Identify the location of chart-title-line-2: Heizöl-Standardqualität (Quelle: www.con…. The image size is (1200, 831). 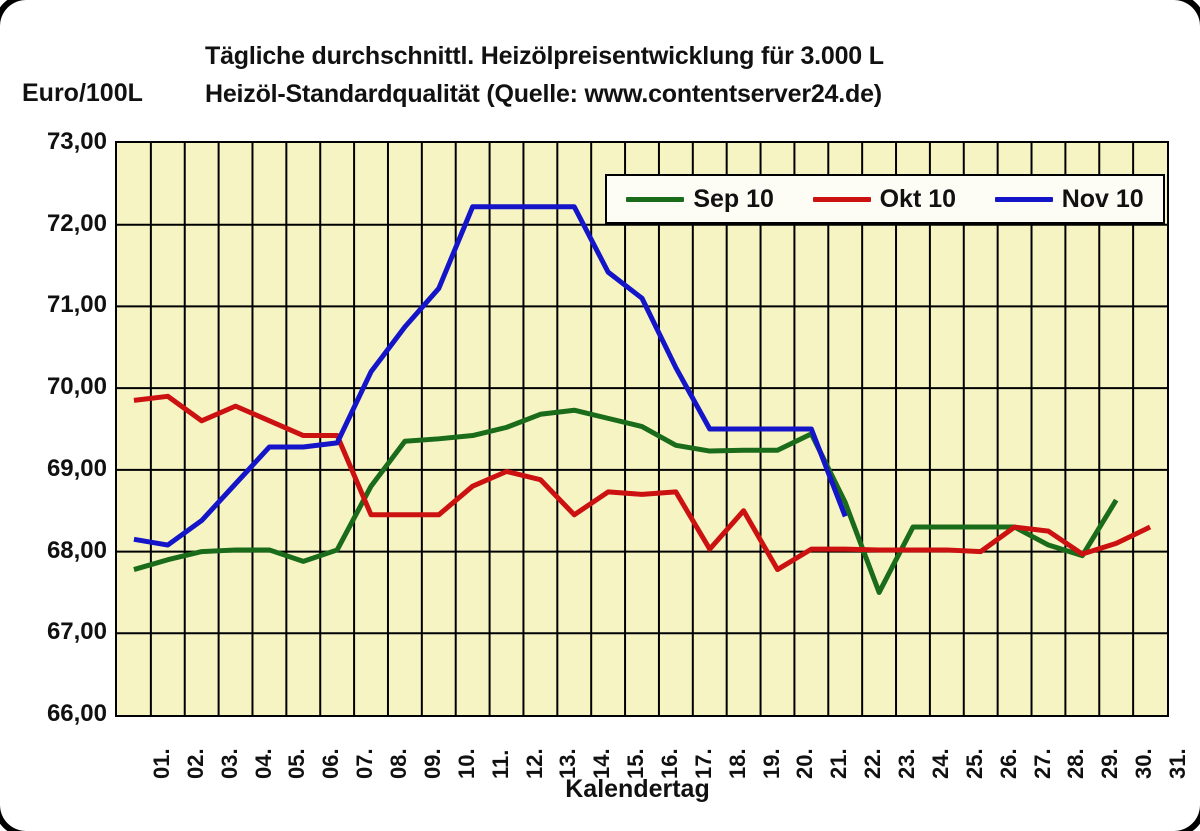
(543, 94).